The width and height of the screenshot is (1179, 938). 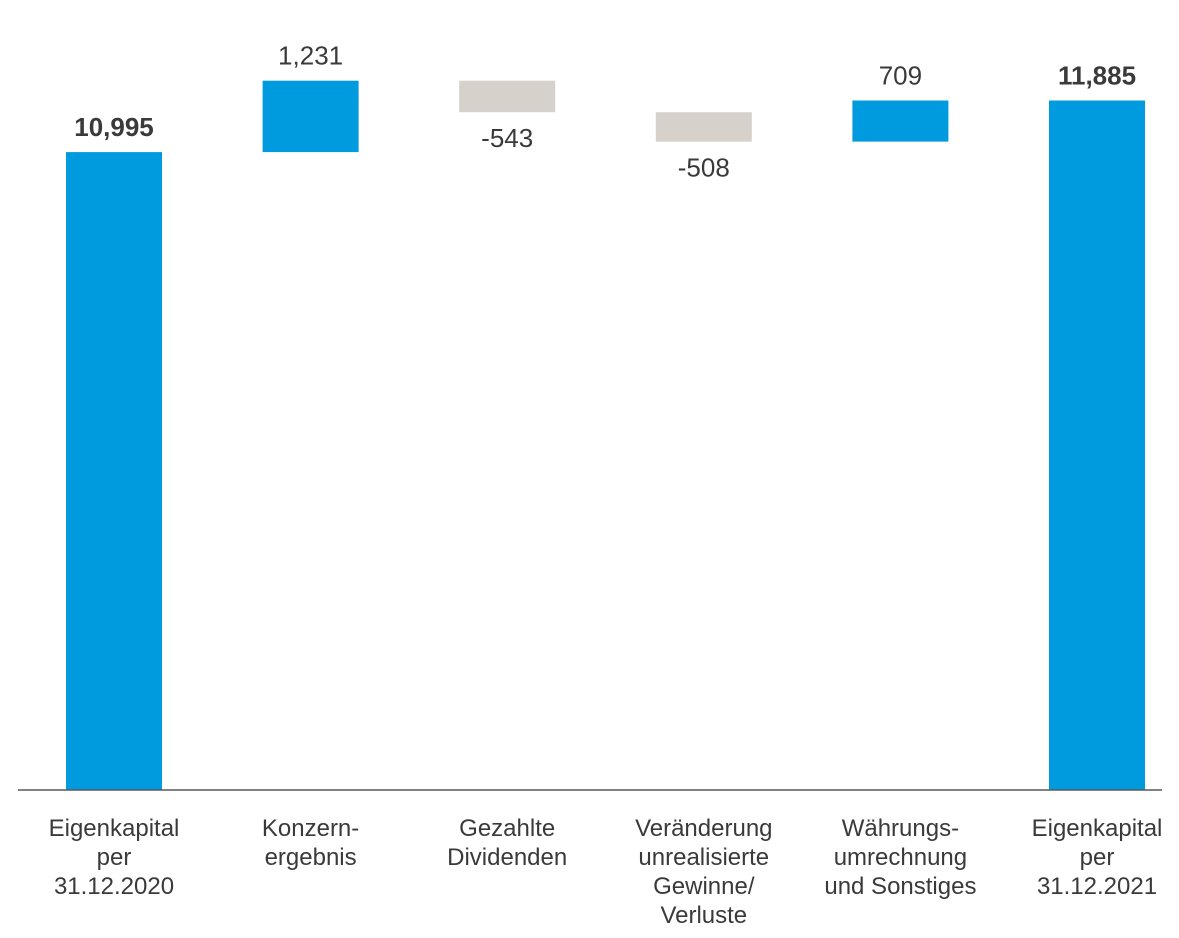 I want to click on data-label: 1,231, so click(x=310, y=56).